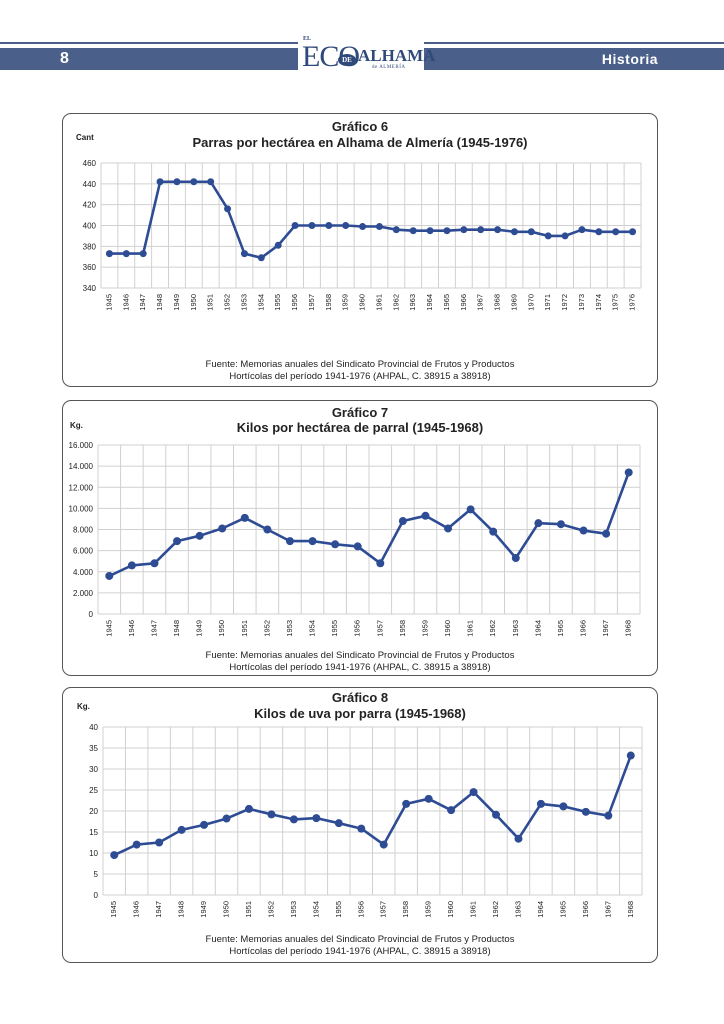 Image resolution: width=724 pixels, height=1024 pixels. Describe the element at coordinates (83, 572) in the screenshot. I see `y-tick-label: 4.000` at that location.